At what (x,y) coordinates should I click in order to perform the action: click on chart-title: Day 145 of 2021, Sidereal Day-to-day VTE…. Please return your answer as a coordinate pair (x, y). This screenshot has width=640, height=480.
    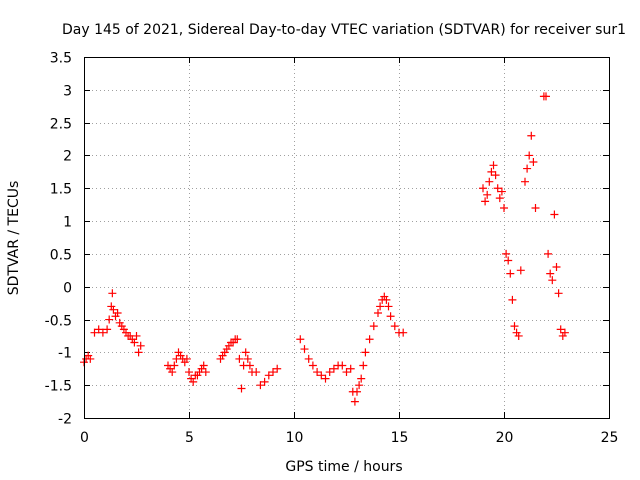
    Looking at the image, I should click on (344, 30).